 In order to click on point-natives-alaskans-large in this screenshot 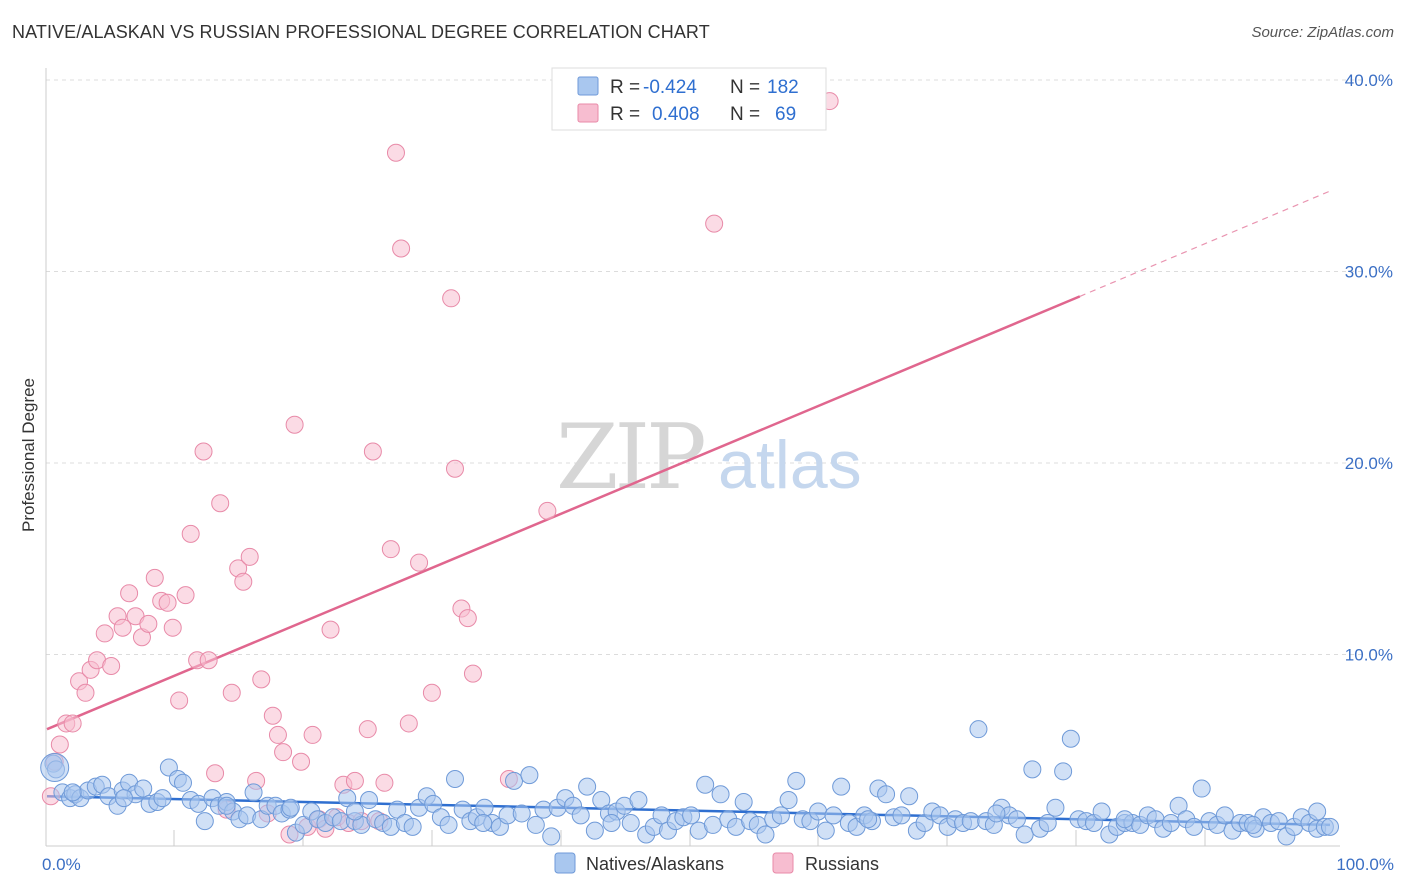, I will do `click(55, 767)`.